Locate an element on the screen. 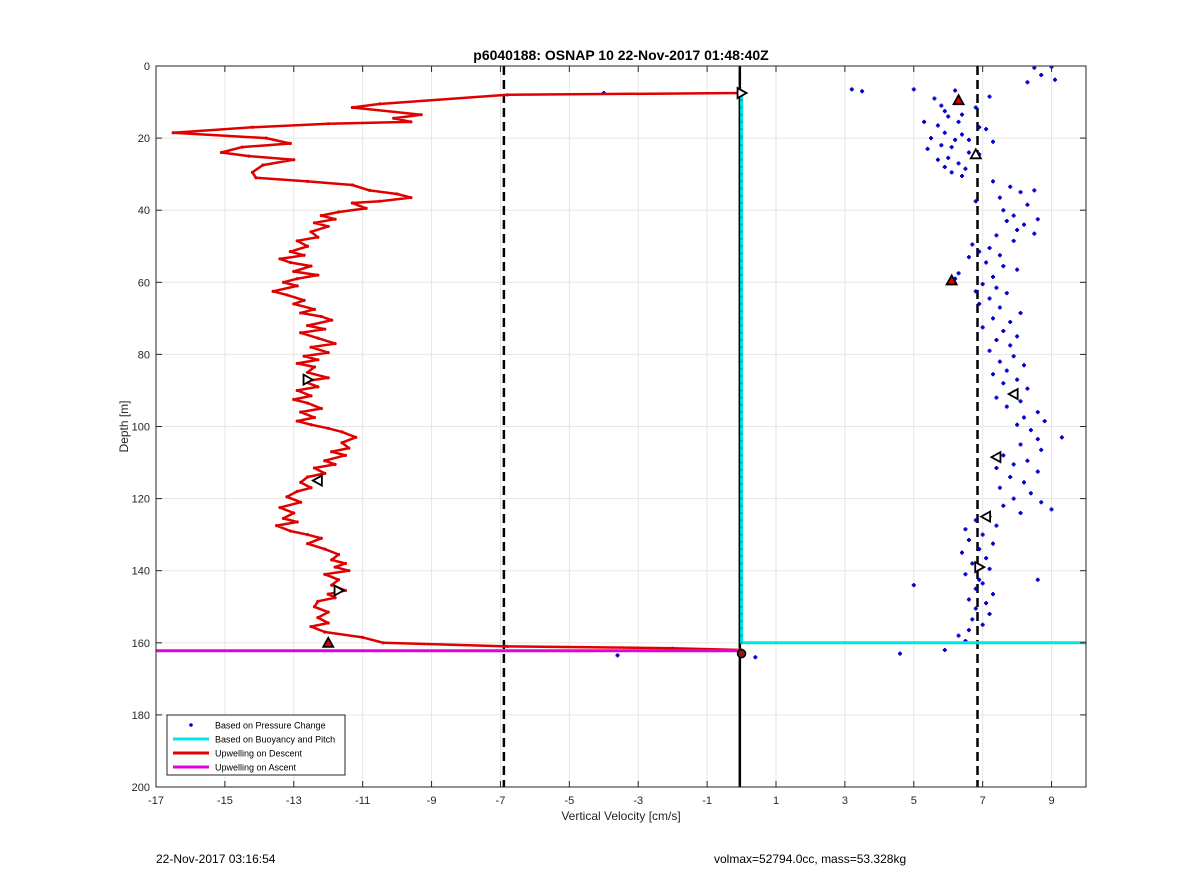 This screenshot has height=885, width=1200. x-tick-label: -3 is located at coordinates (638, 801).